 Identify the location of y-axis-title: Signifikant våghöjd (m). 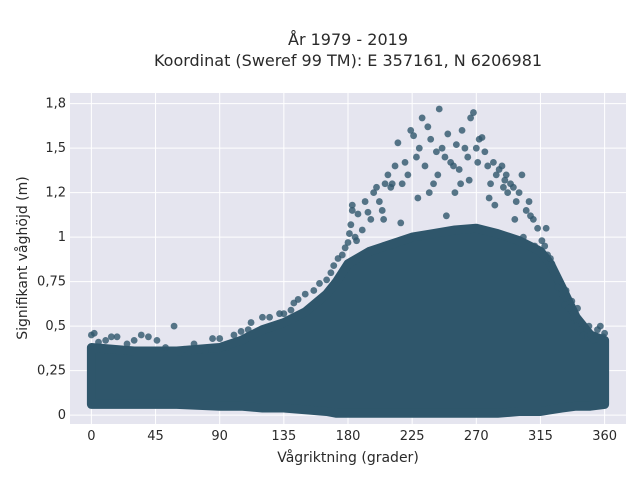
(22, 257).